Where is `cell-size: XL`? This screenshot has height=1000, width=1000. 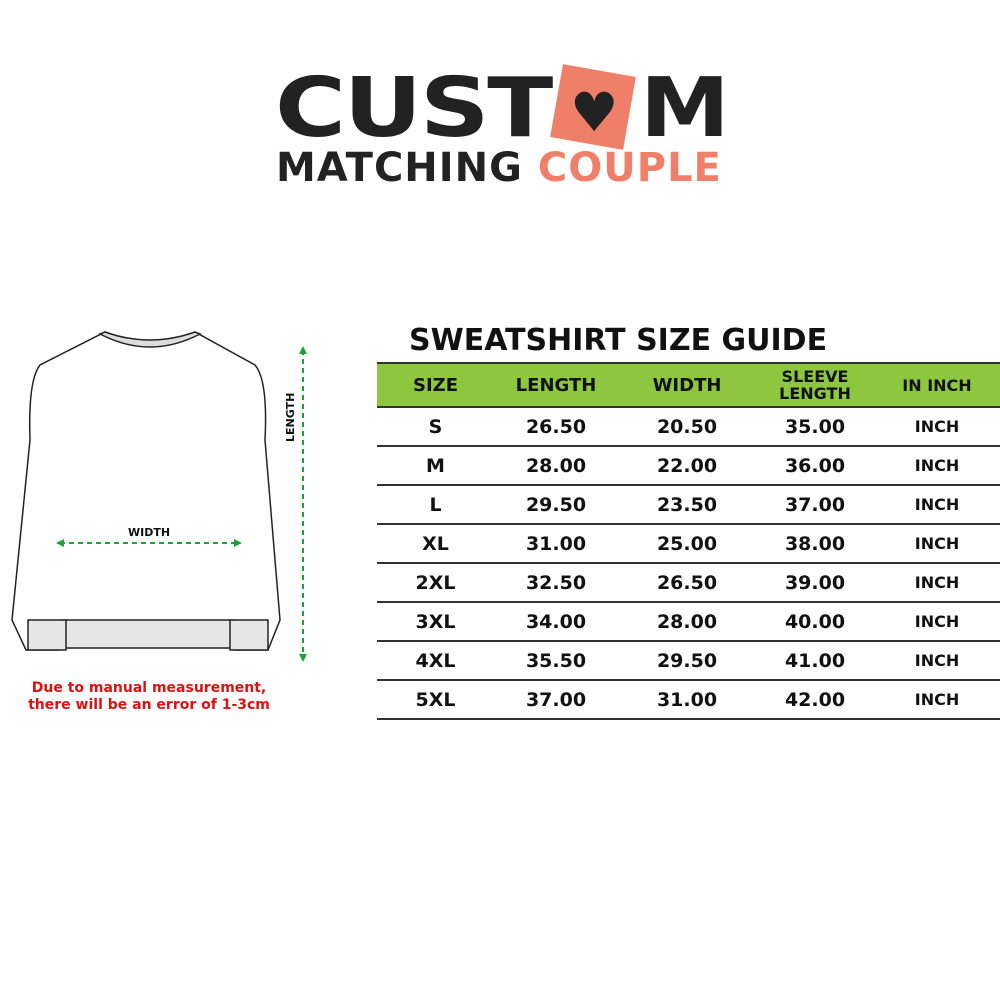 cell-size: XL is located at coordinates (435, 544).